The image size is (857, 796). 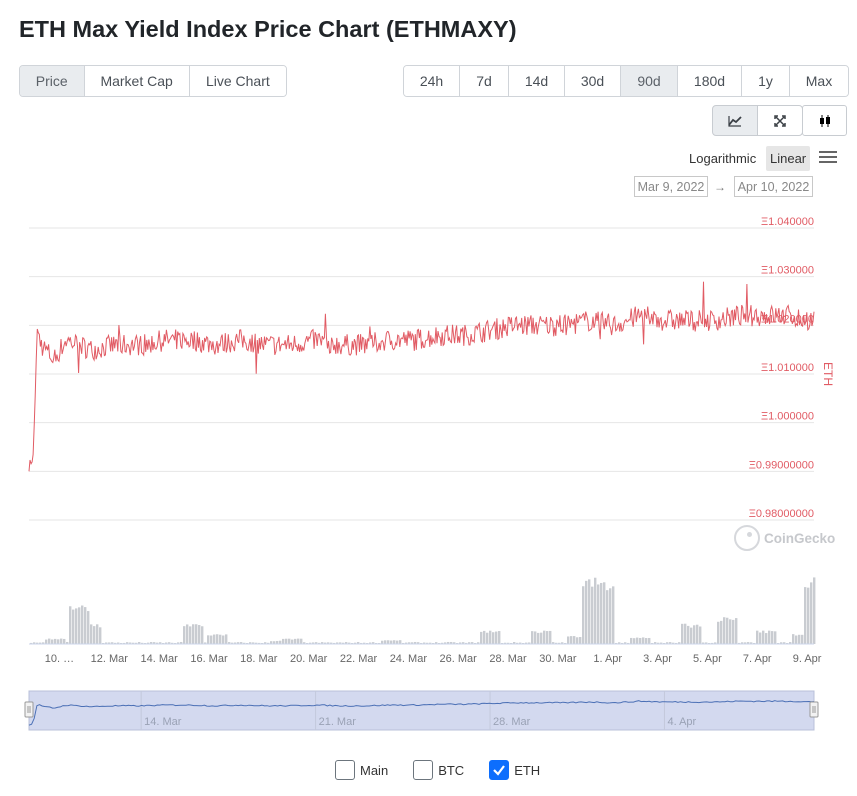 What do you see at coordinates (512, 722) in the screenshot?
I see `navigator-tick-label: 28. Mar` at bounding box center [512, 722].